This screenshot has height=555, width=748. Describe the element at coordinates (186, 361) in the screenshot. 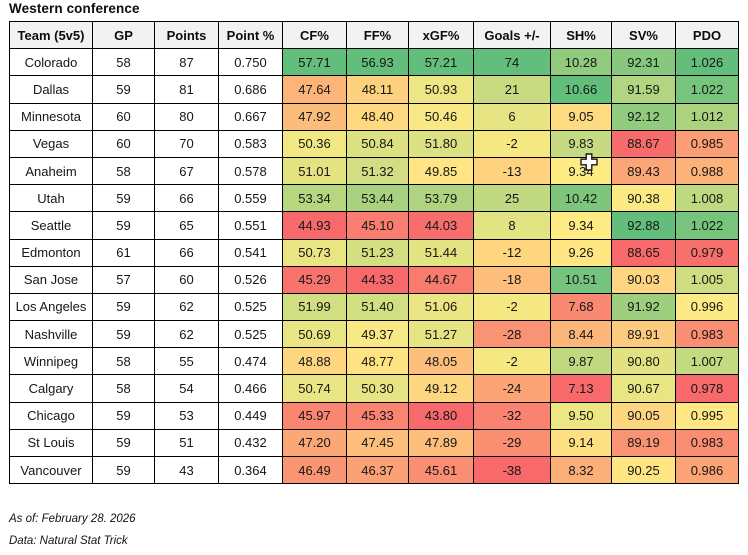

I see `stat-cell-points: 55` at that location.